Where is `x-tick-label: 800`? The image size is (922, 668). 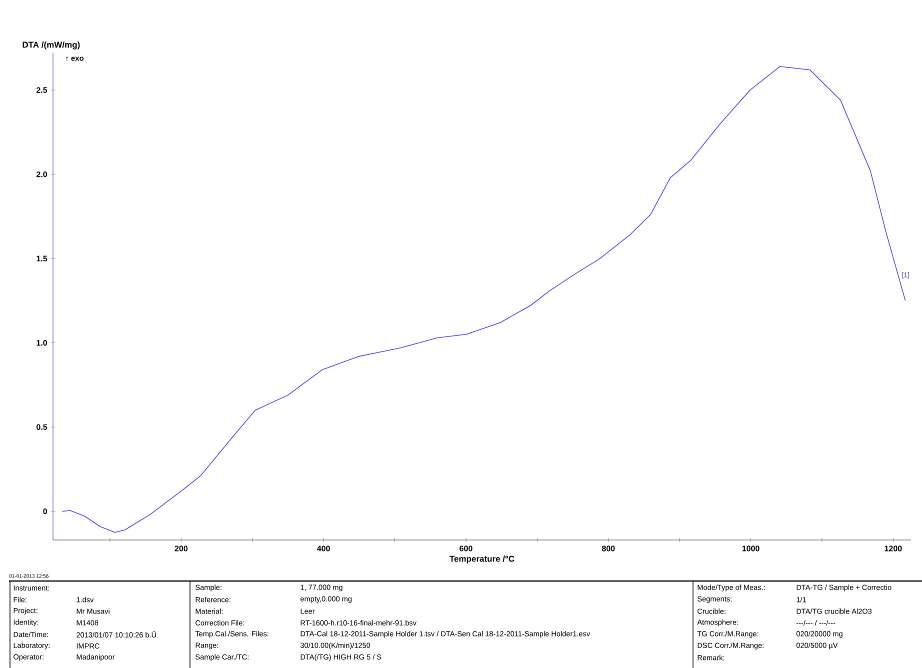
x-tick-label: 800 is located at coordinates (608, 549).